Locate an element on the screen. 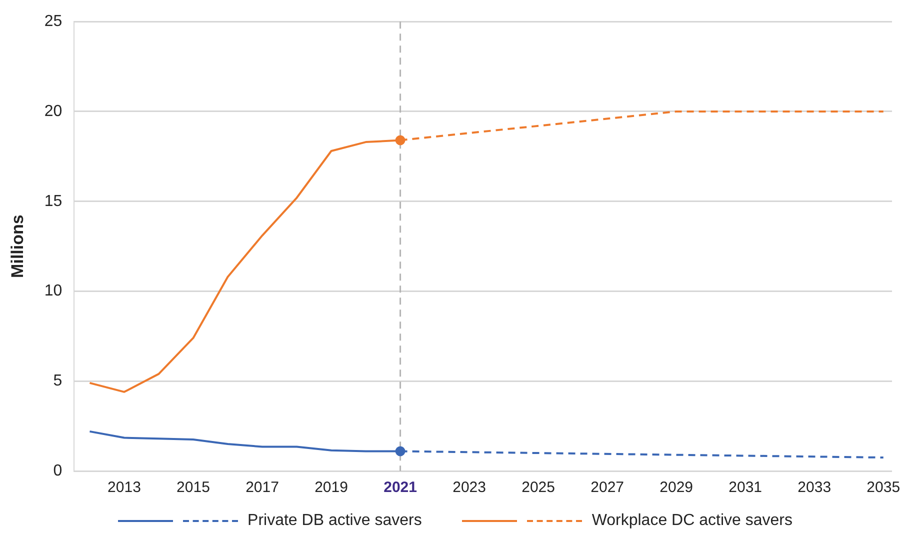  x-tick-label: 2027 is located at coordinates (607, 487).